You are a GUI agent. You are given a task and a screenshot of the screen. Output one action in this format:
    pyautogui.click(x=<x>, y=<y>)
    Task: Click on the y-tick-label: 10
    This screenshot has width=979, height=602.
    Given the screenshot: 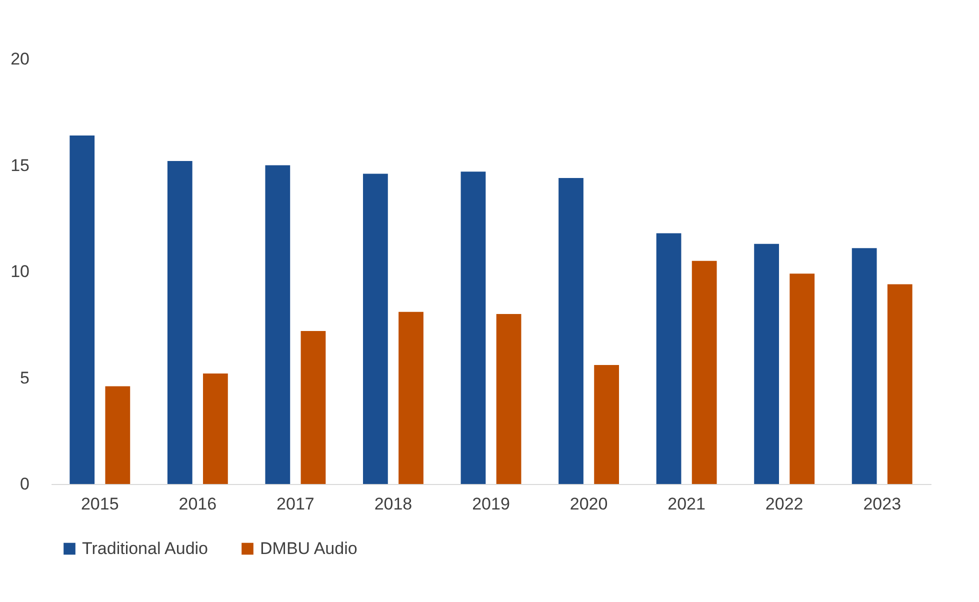 What is the action you would take?
    pyautogui.click(x=20, y=271)
    